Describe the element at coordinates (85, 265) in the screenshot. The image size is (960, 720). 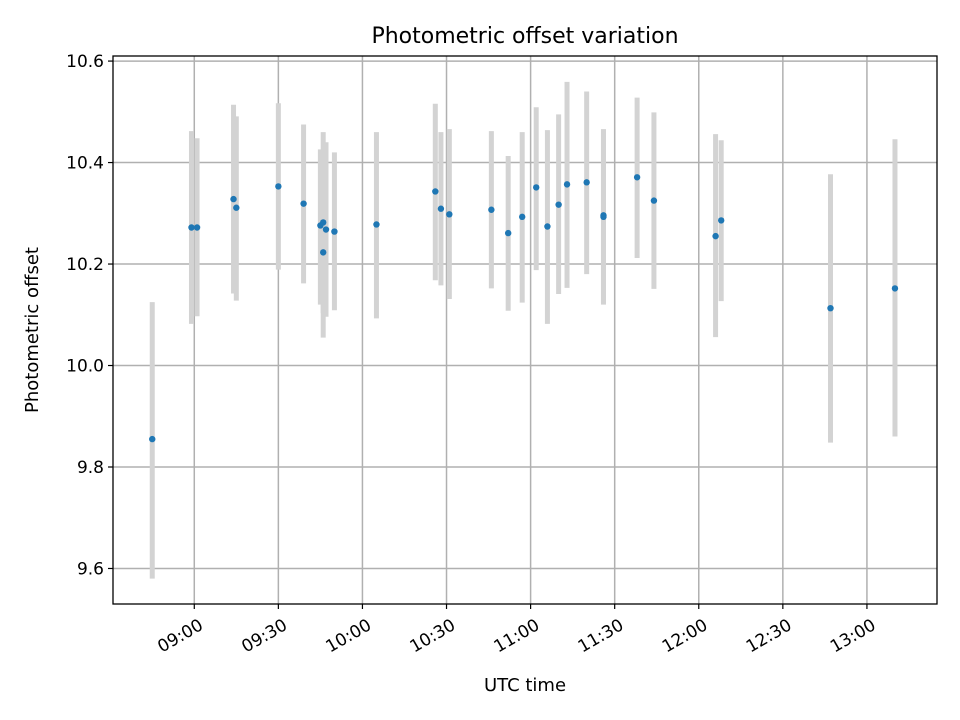
I see `y-tick-label: 10.2` at that location.